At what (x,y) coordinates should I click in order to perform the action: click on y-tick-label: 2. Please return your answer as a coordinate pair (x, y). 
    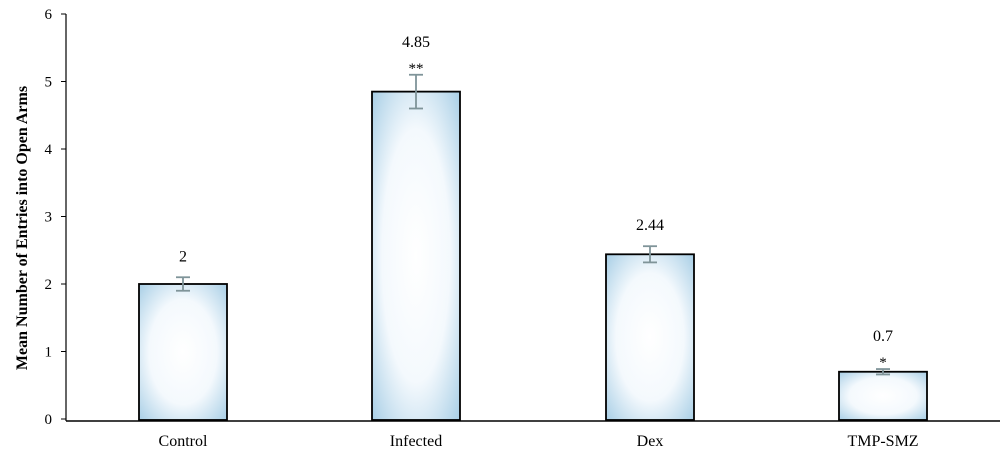
    Looking at the image, I should click on (49, 285).